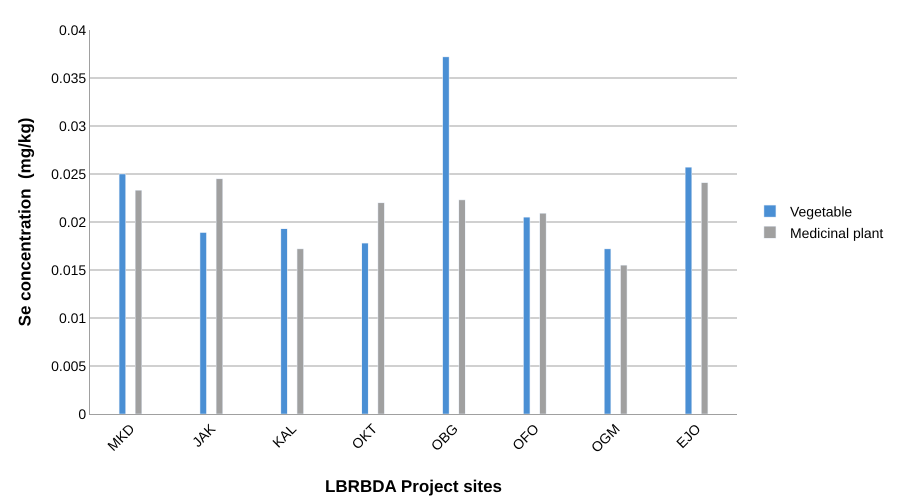  I want to click on y-tick-label: 0.035, so click(68, 78).